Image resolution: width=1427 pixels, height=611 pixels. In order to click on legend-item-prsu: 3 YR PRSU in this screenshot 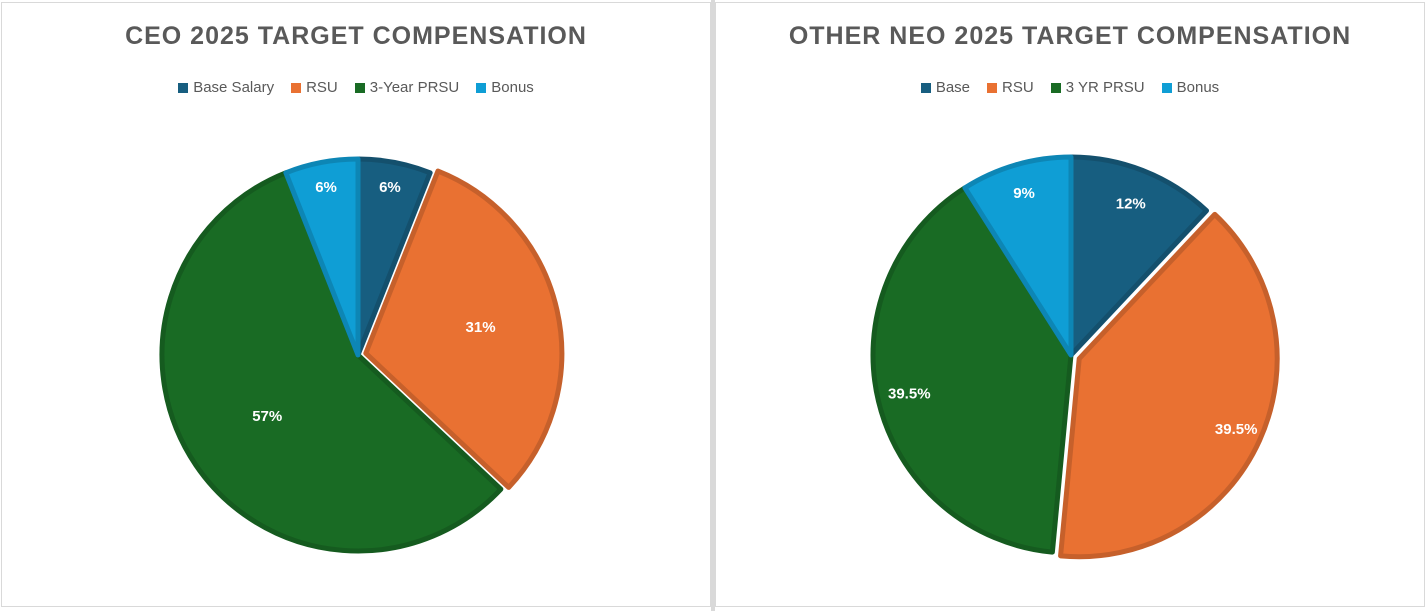, I will do `click(1097, 87)`.